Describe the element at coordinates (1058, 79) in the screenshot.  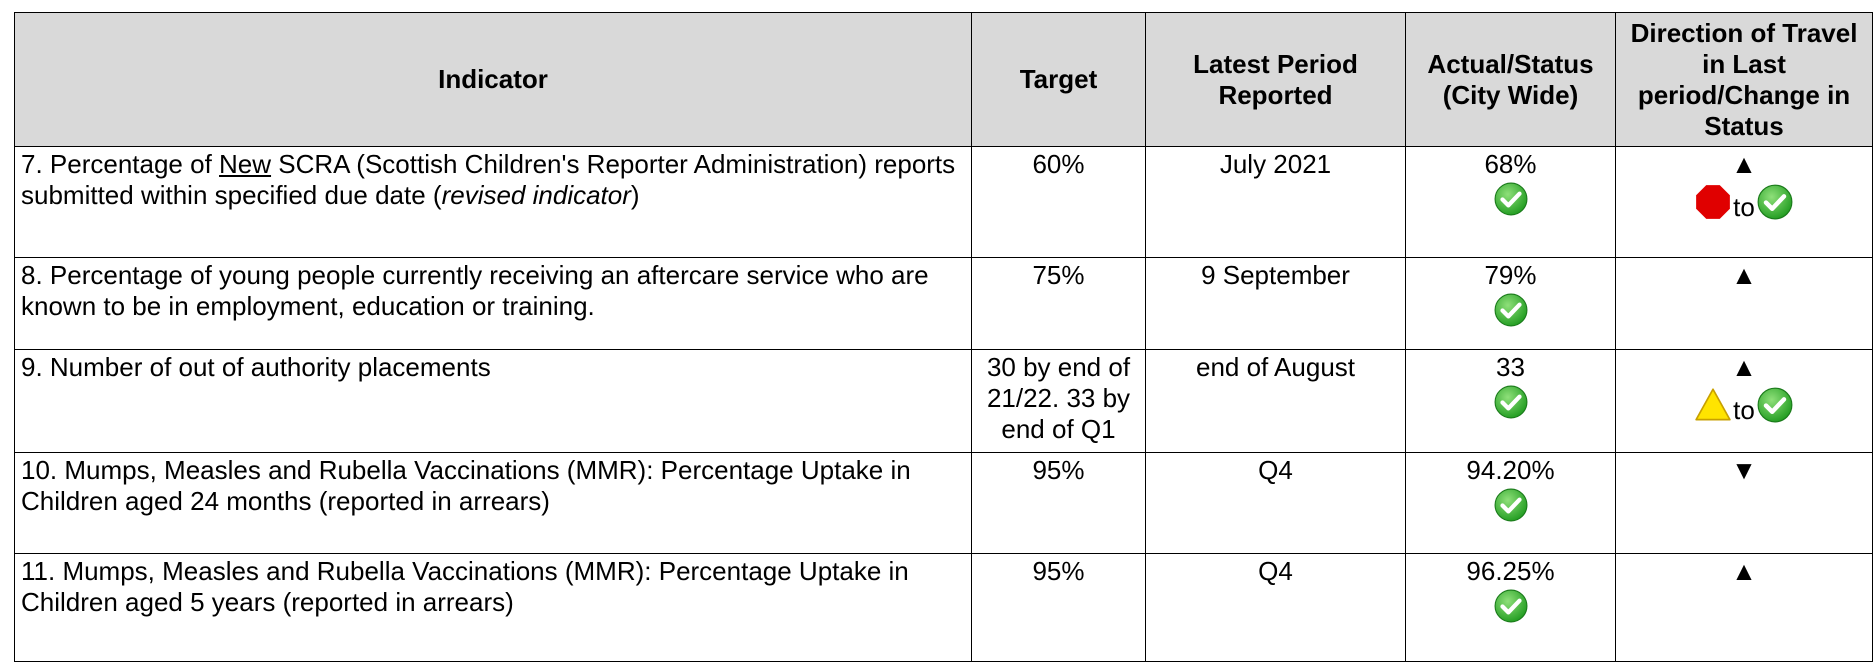
I see `header-cell: Target` at that location.